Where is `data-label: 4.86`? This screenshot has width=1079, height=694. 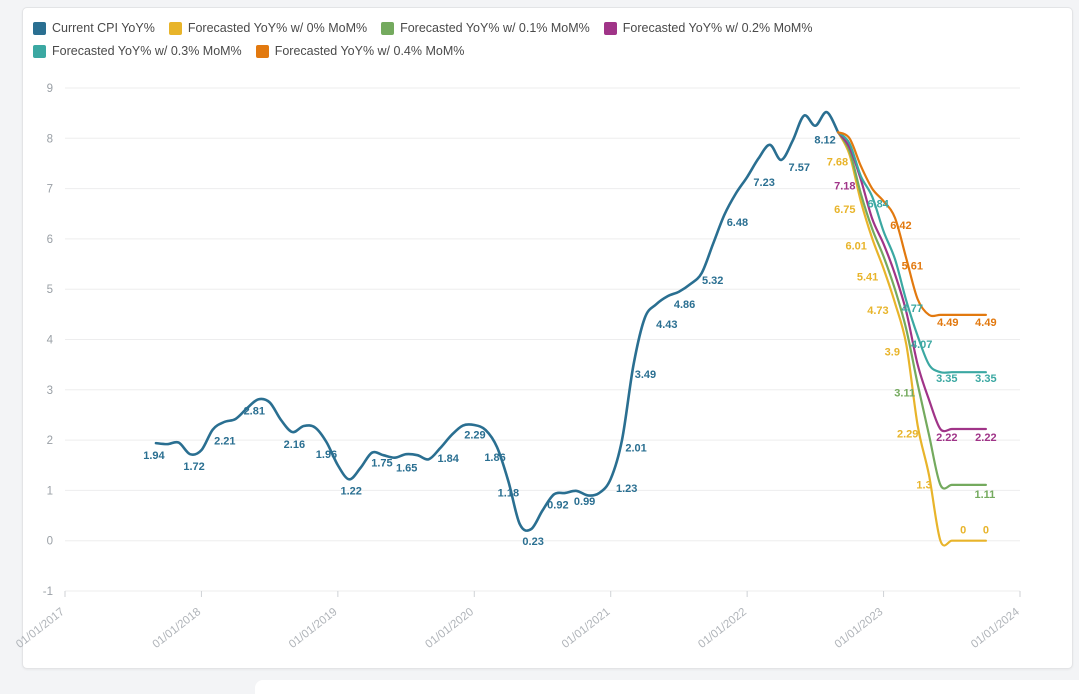
data-label: 4.86 is located at coordinates (684, 305).